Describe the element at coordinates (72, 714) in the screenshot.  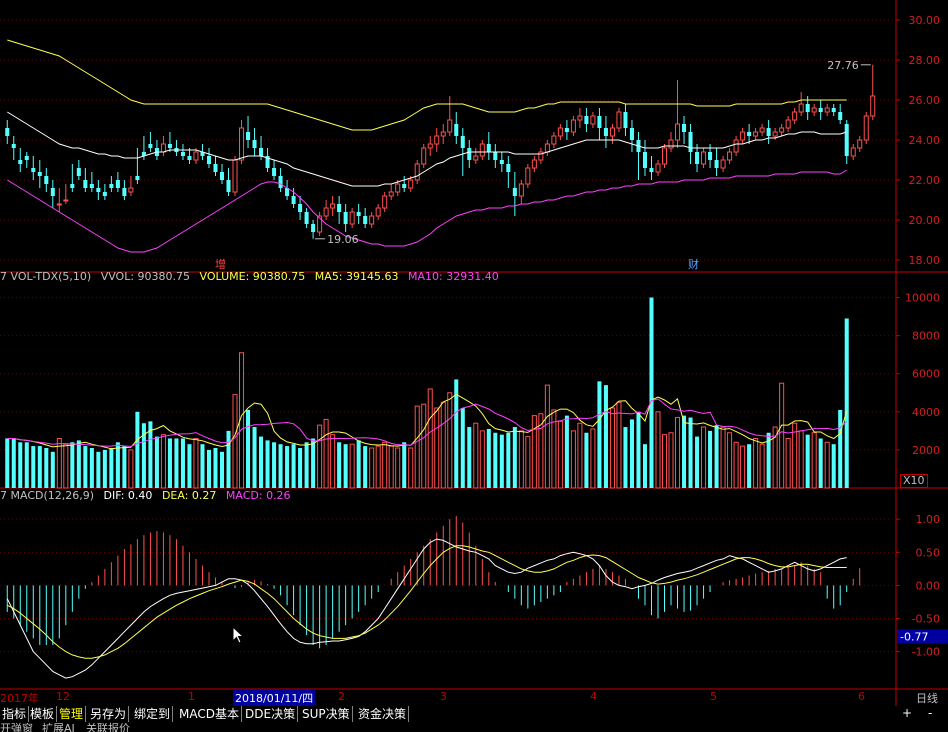
I see `tab-manage: 管理` at that location.